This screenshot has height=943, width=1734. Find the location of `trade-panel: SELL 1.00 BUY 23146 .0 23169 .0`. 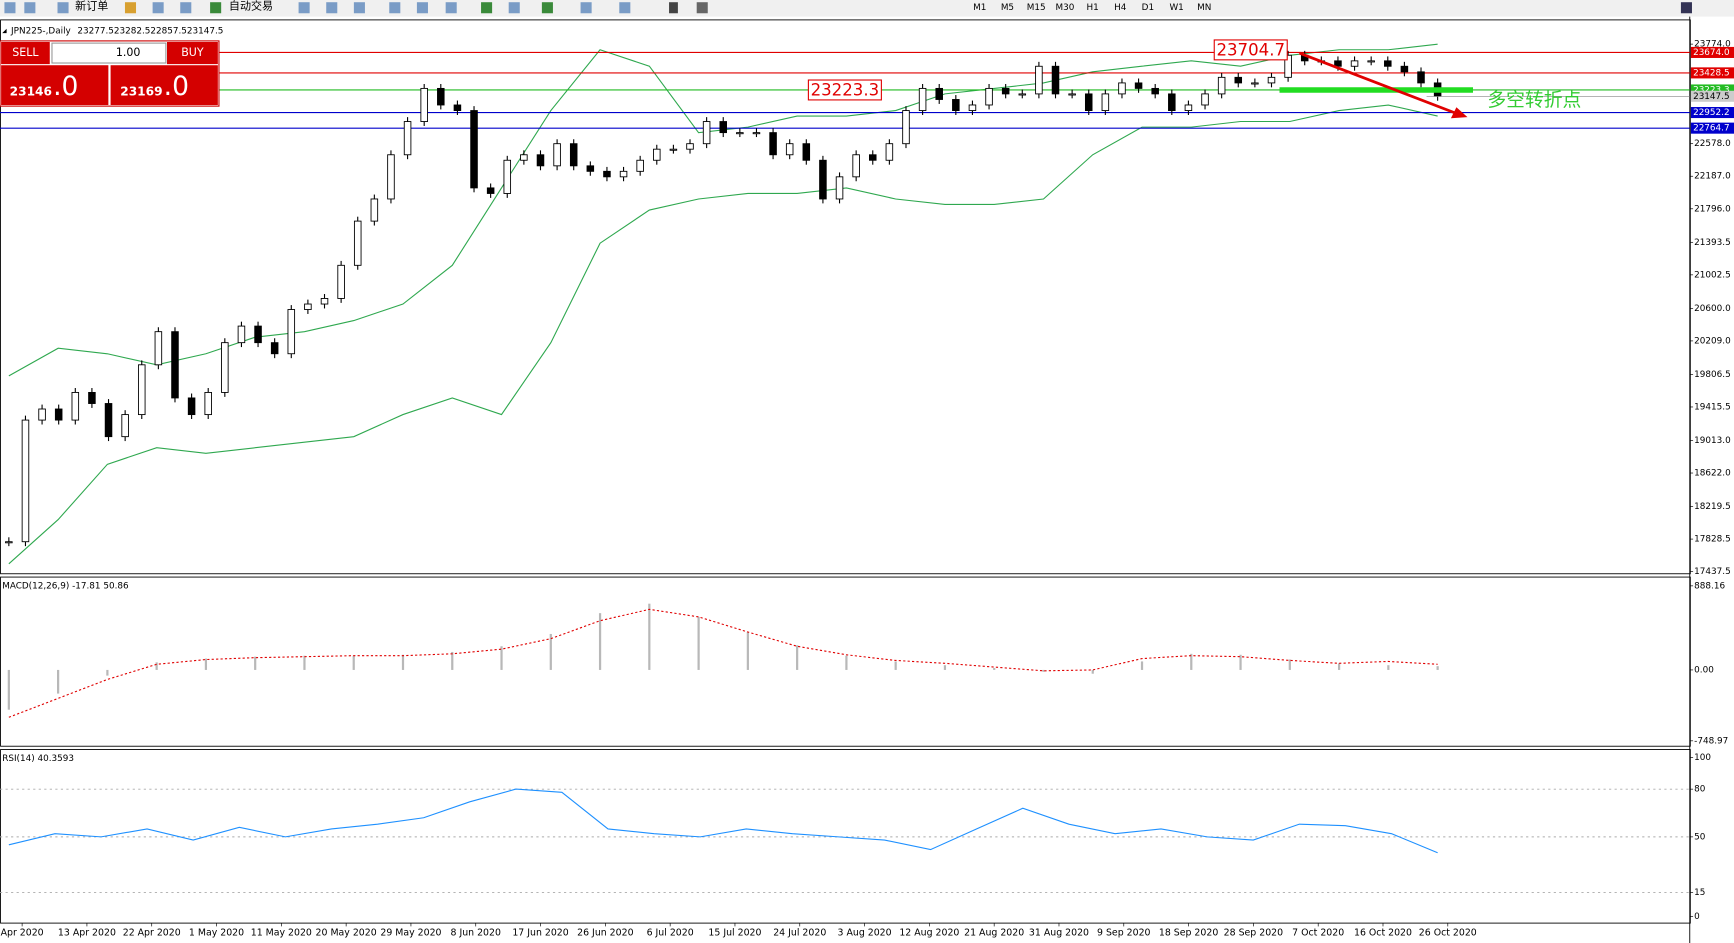

trade-panel: SELL 1.00 BUY 23146 .0 23169 .0 is located at coordinates (110, 73).